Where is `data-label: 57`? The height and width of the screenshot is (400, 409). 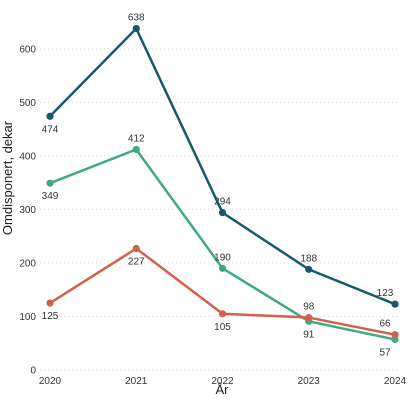 data-label: 57 is located at coordinates (385, 352).